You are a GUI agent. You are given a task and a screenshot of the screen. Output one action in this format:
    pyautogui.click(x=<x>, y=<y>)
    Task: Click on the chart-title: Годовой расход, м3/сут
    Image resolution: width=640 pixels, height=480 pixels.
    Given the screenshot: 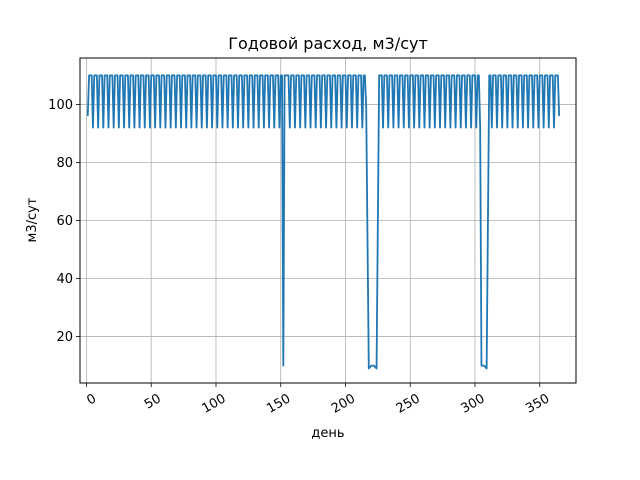 What is the action you would take?
    pyautogui.click(x=328, y=43)
    